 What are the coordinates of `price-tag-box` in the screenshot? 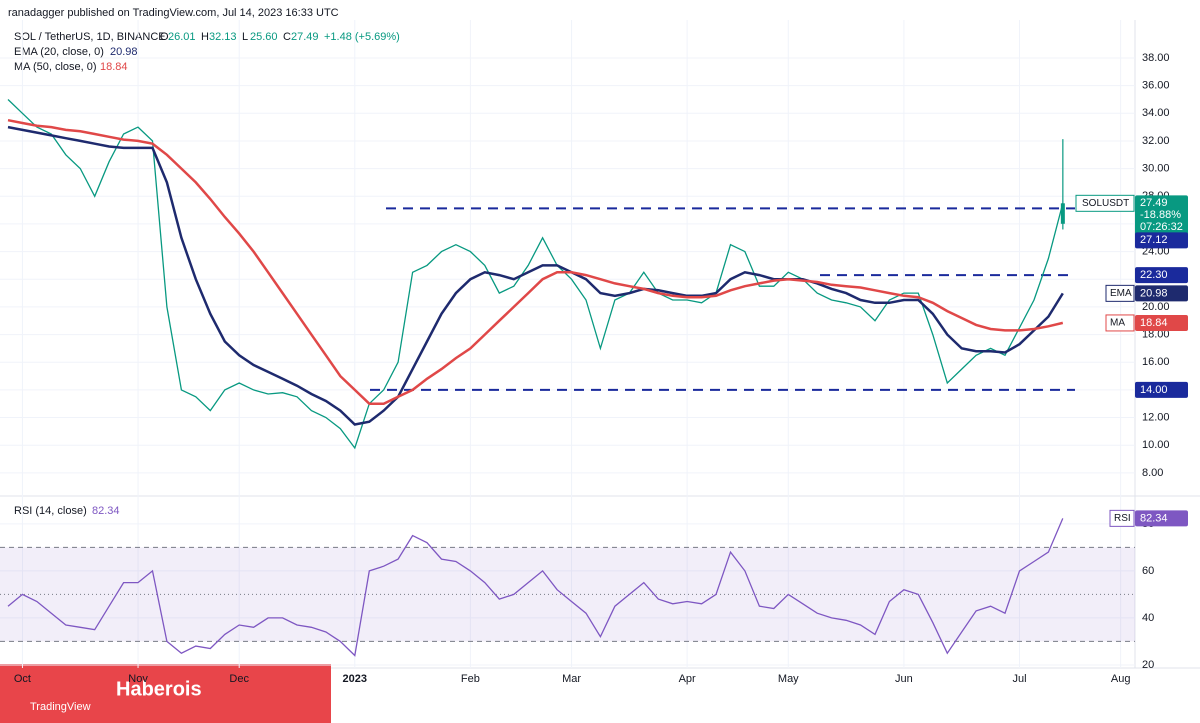 It's located at (1161, 215).